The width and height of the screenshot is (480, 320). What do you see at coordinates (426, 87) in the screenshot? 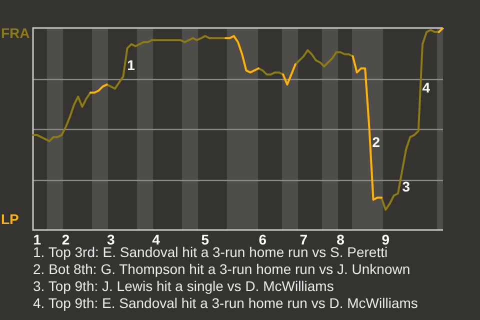
I see `annotation: 4` at bounding box center [426, 87].